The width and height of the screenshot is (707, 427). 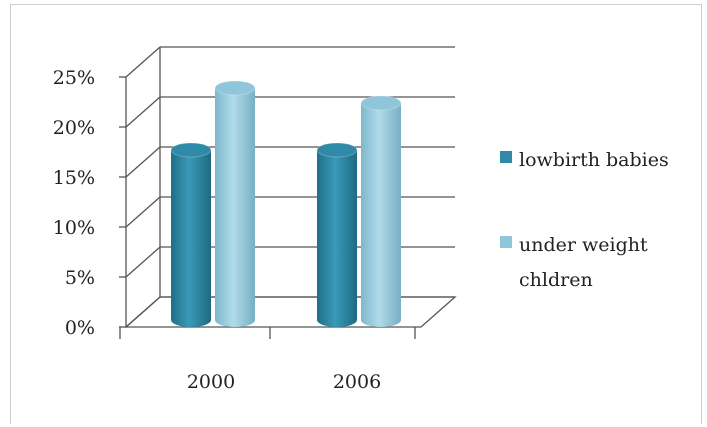 I want to click on legend-entry: under weight chldren, so click(x=574, y=262).